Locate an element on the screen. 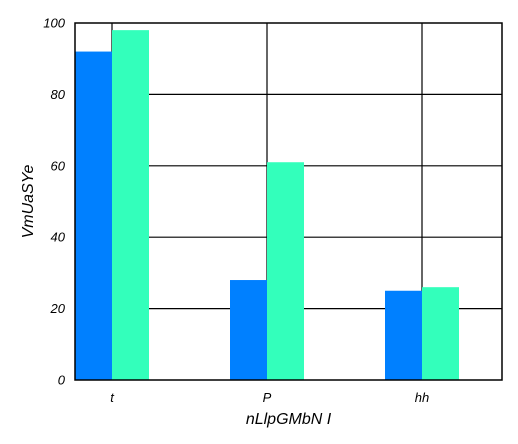  bar-series2-P is located at coordinates (285, 271).